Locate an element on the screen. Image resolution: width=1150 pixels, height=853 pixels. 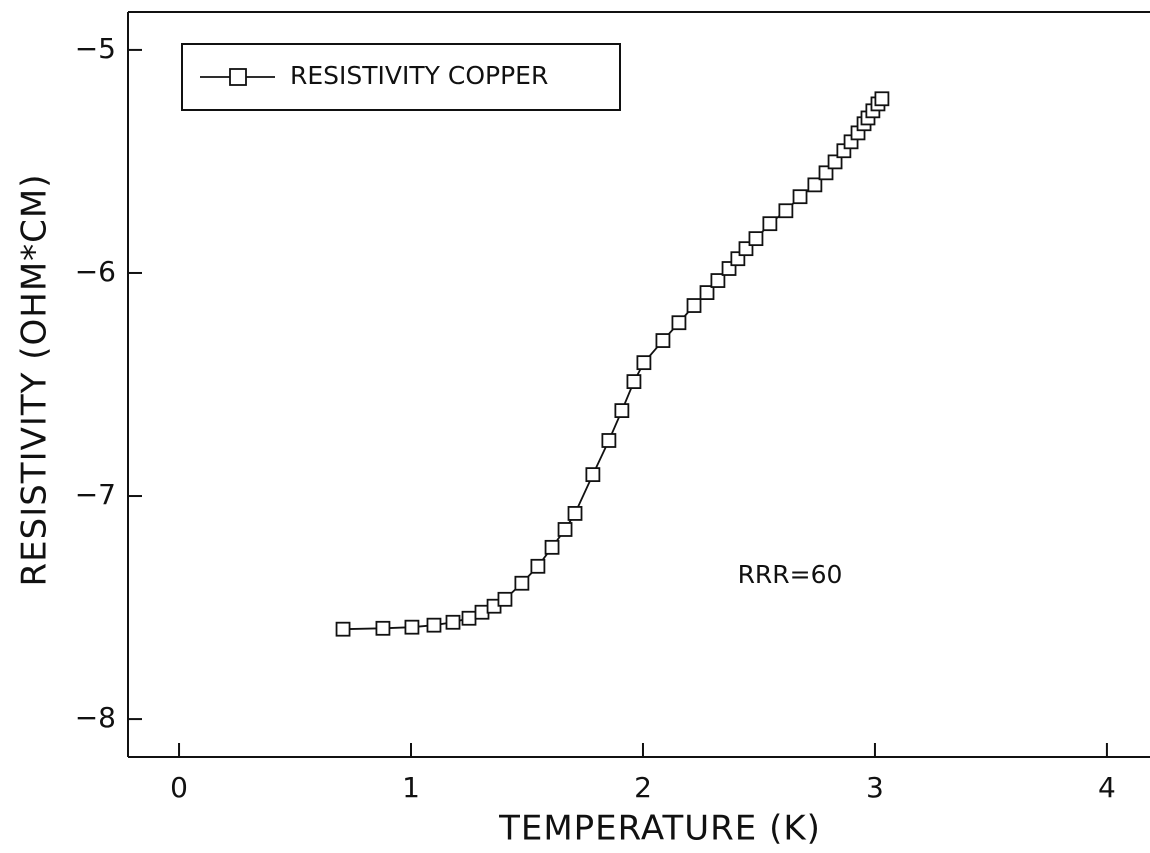
x-tick-label: 2 is located at coordinates (643, 787).